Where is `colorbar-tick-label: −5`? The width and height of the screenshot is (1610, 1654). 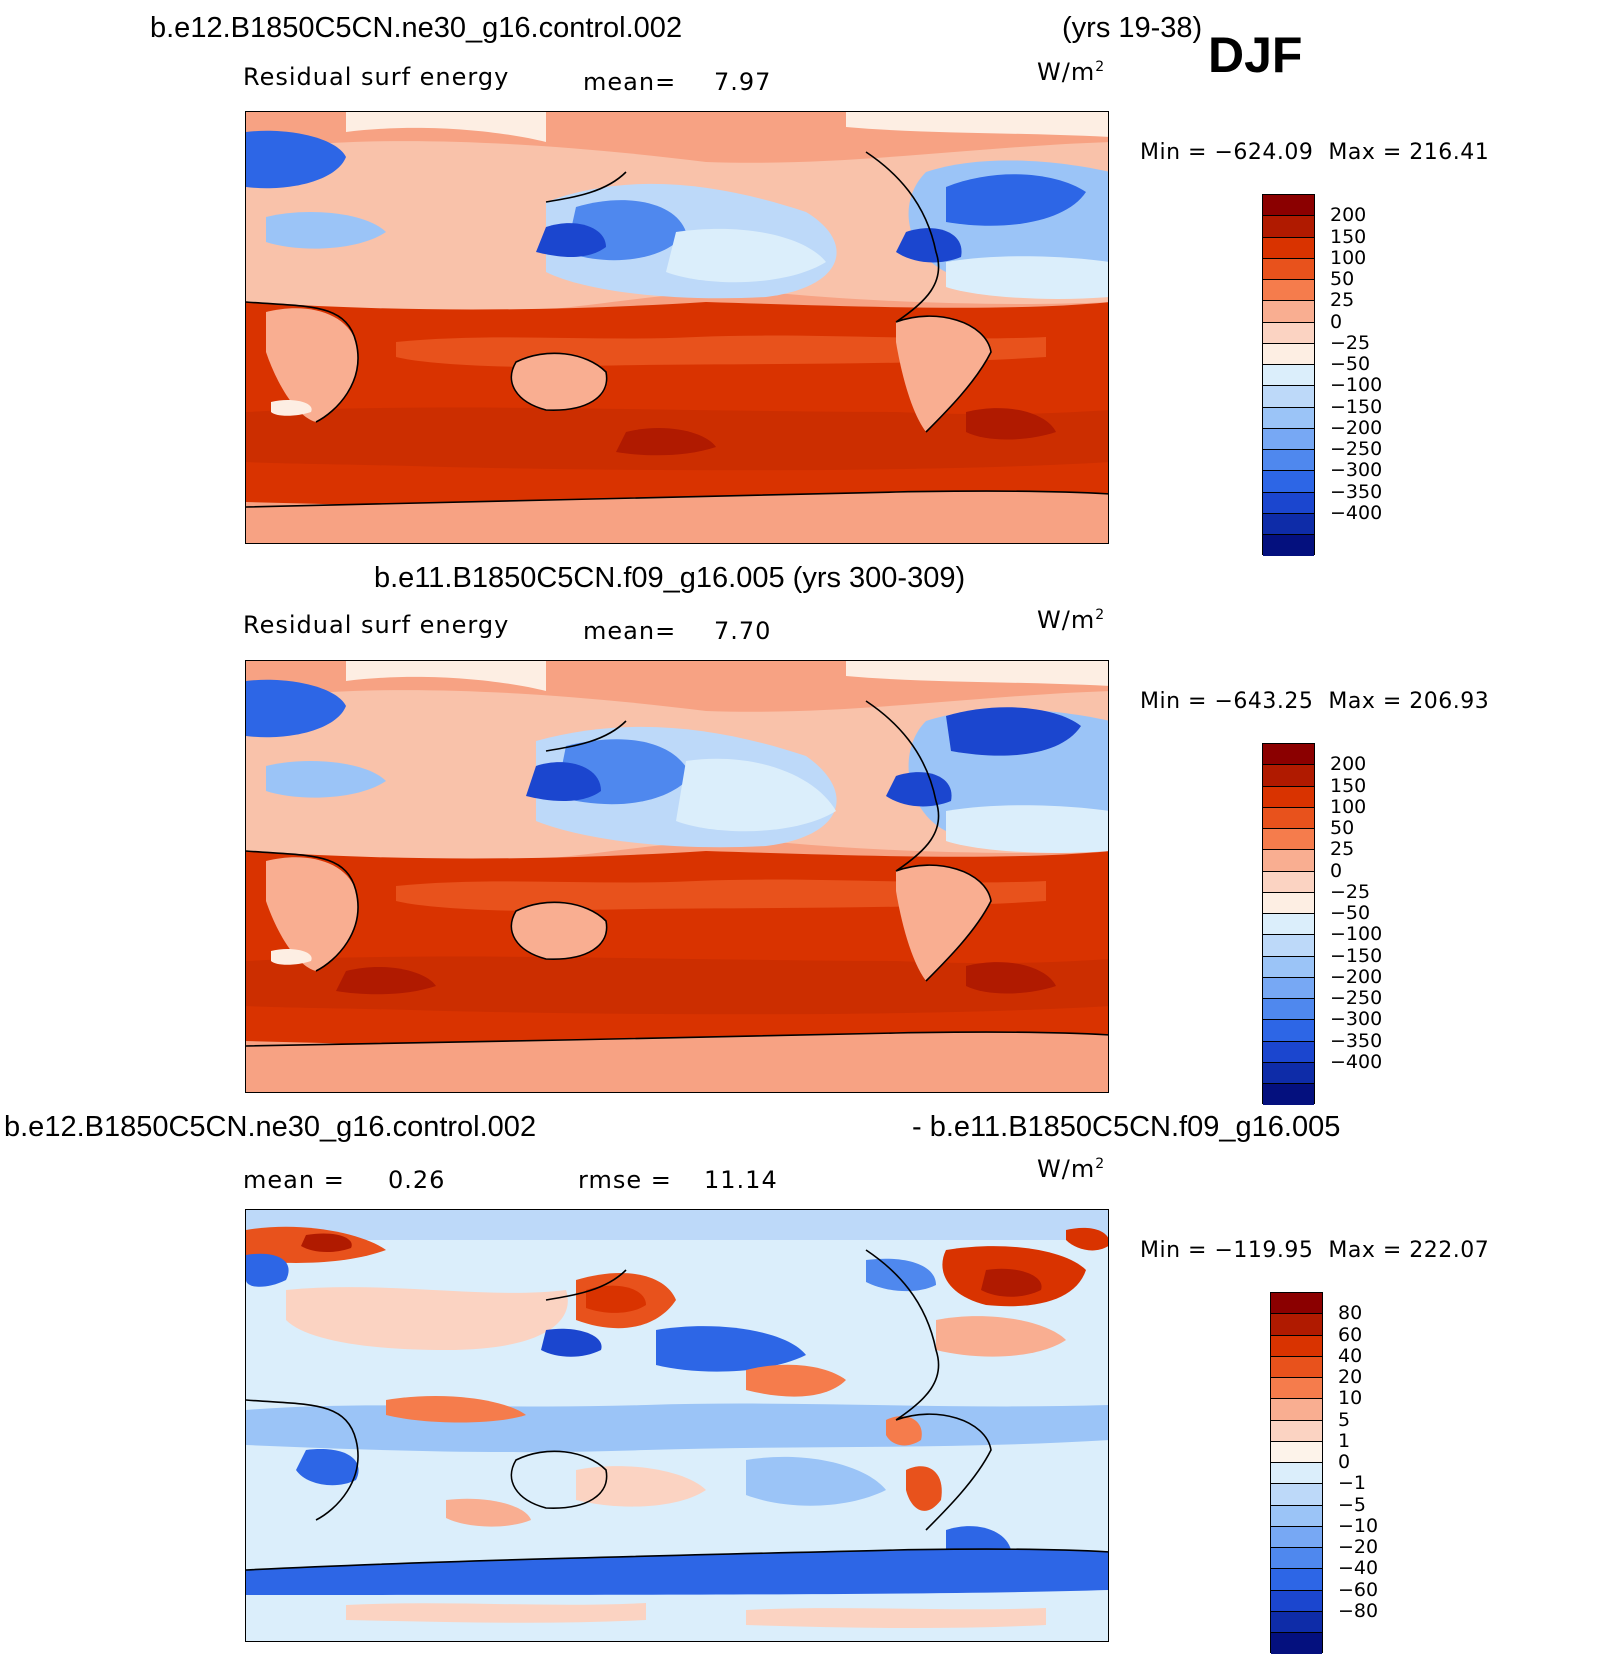 colorbar-tick-label: −5 is located at coordinates (1352, 1504).